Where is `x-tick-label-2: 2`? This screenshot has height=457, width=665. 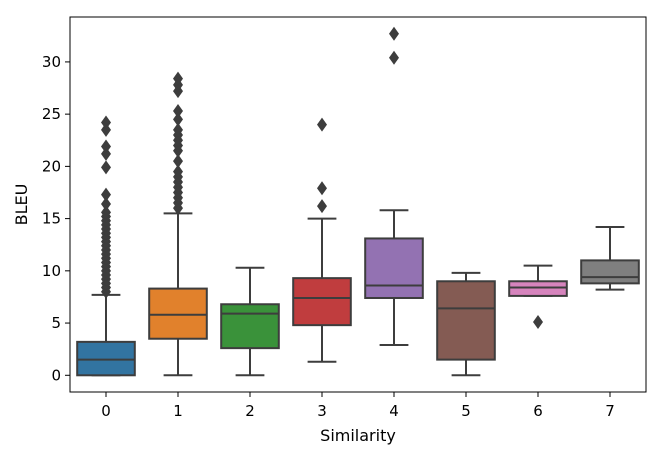
x-tick-label-2: 2 is located at coordinates (250, 411).